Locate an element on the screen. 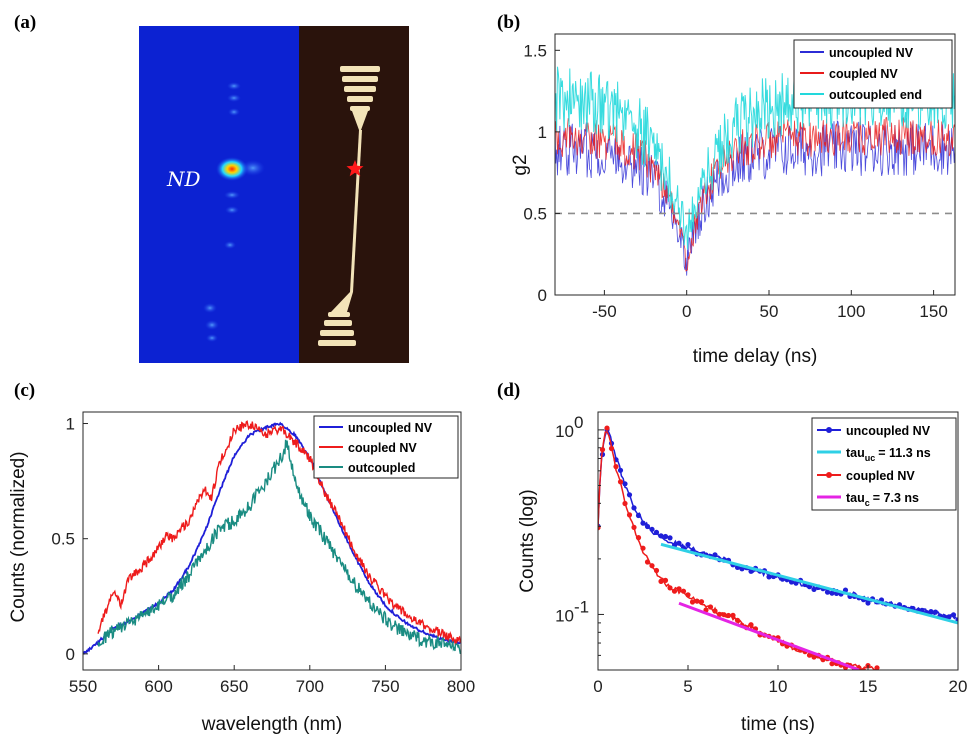 The height and width of the screenshot is (744, 973). legend-label-d-1-sub: uc is located at coordinates (870, 458).